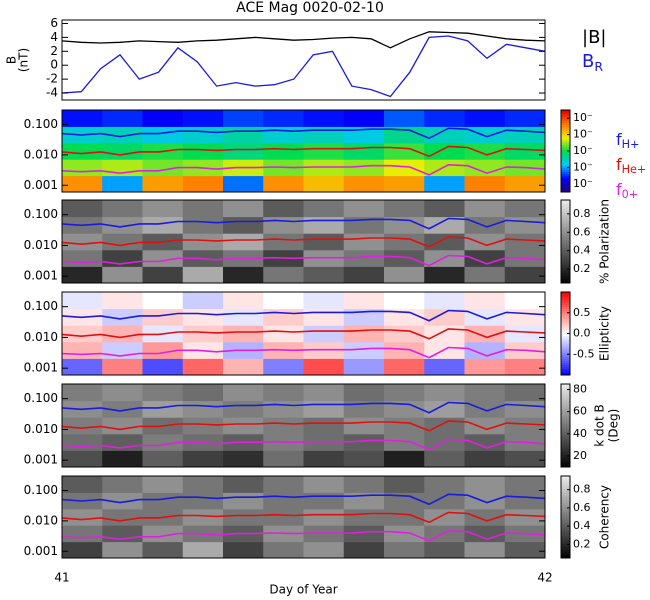  What do you see at coordinates (619, 164) in the screenshot?
I see `legend-entry-main: f` at bounding box center [619, 164].